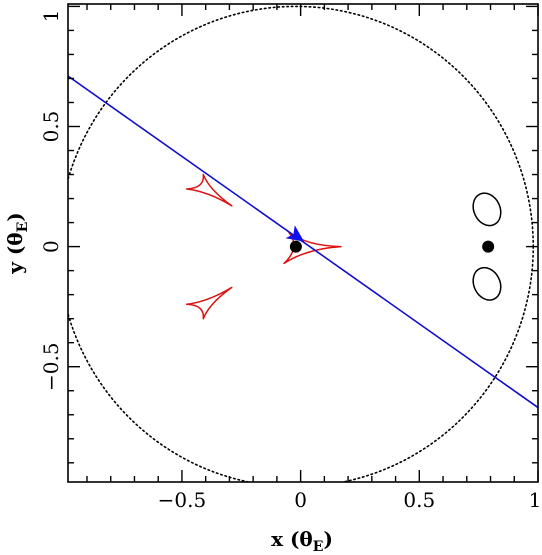 This screenshot has width=542, height=555. Describe the element at coordinates (327, 539) in the screenshot. I see `x-axis-label-close: )` at that location.